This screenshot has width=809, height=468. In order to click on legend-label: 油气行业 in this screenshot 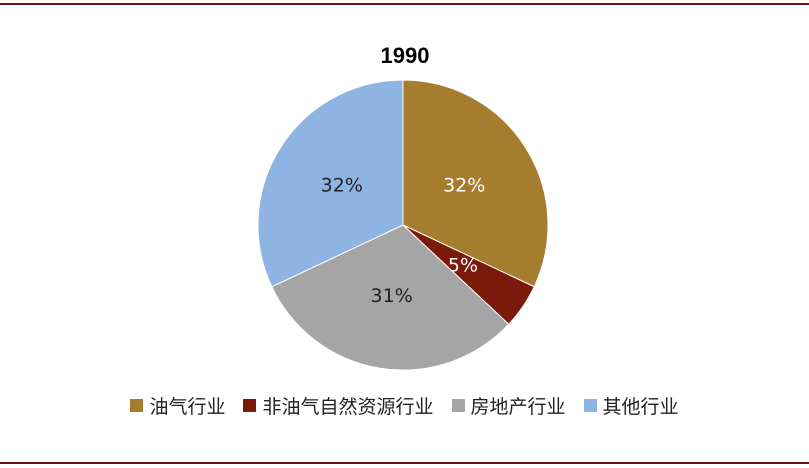, I will do `click(187, 407)`.